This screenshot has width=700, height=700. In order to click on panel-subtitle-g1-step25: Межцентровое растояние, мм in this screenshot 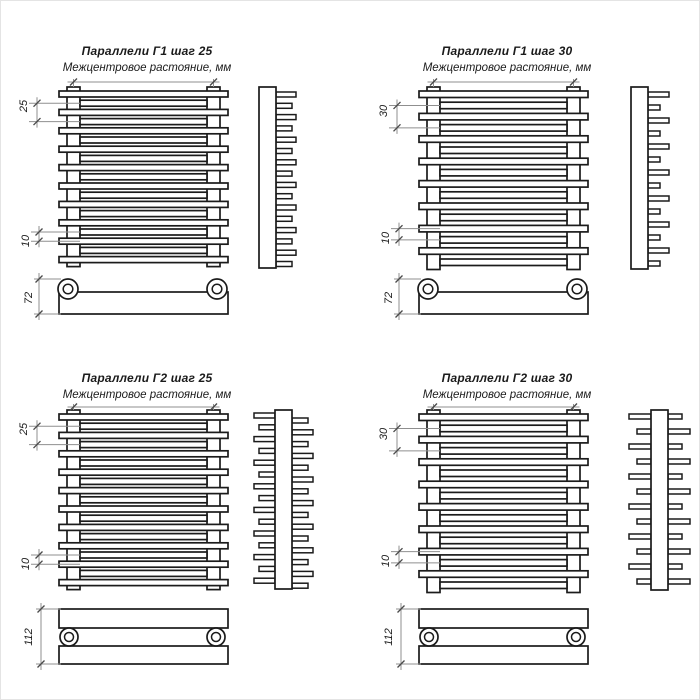, I will do `click(147, 68)`.